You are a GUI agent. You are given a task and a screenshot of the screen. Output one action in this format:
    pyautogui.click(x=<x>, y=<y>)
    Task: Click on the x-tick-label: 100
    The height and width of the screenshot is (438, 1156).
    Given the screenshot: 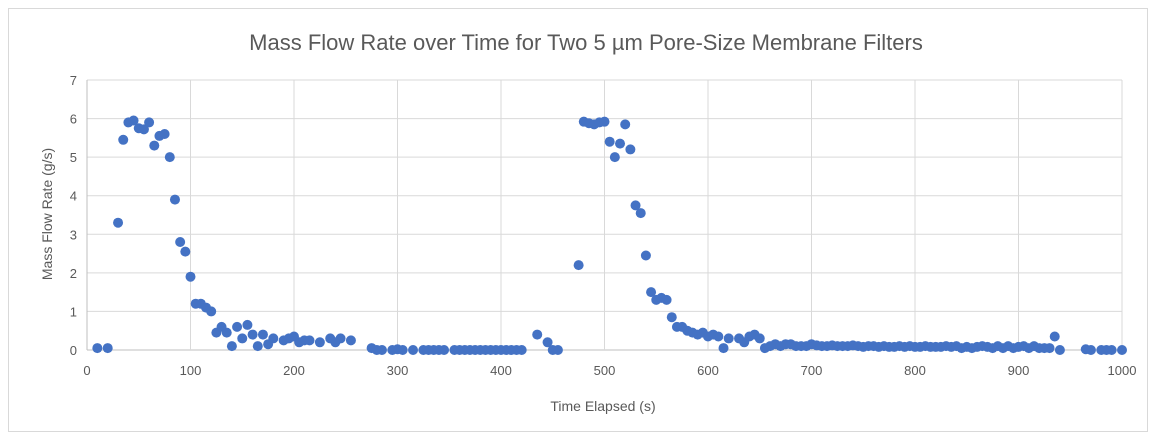 What is the action you would take?
    pyautogui.click(x=191, y=370)
    